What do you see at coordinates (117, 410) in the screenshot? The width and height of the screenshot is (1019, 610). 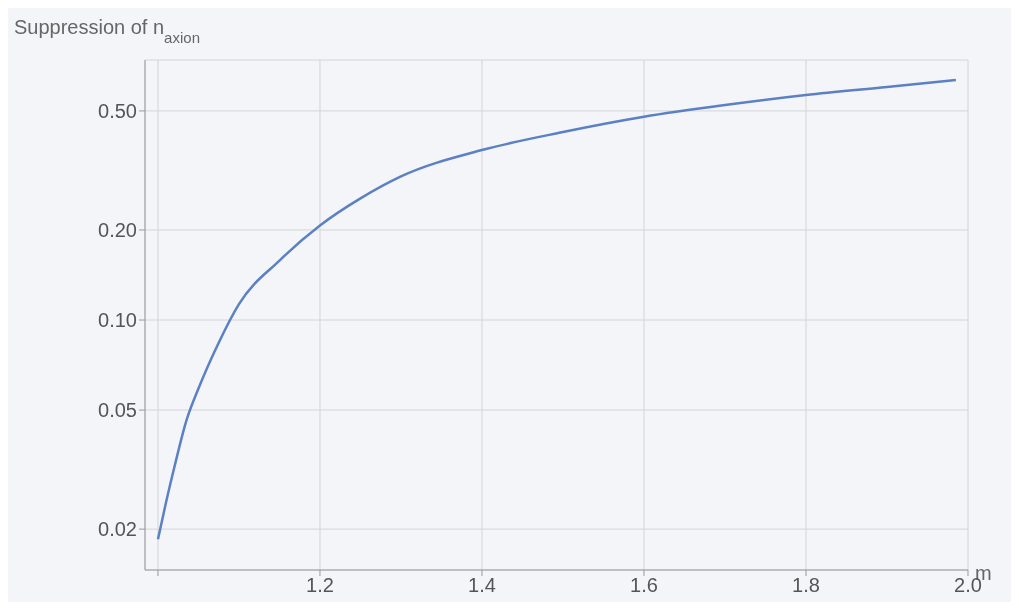 I see `y-tick-label: 0.05` at bounding box center [117, 410].